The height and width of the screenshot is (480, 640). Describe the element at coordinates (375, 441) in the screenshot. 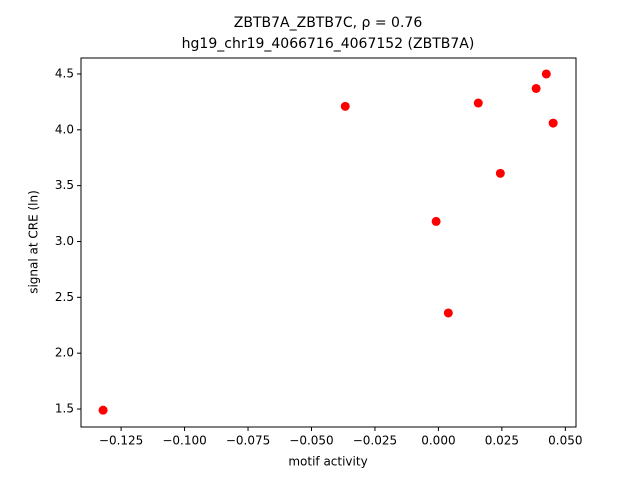

I see `x-tick-label: −0.025` at that location.